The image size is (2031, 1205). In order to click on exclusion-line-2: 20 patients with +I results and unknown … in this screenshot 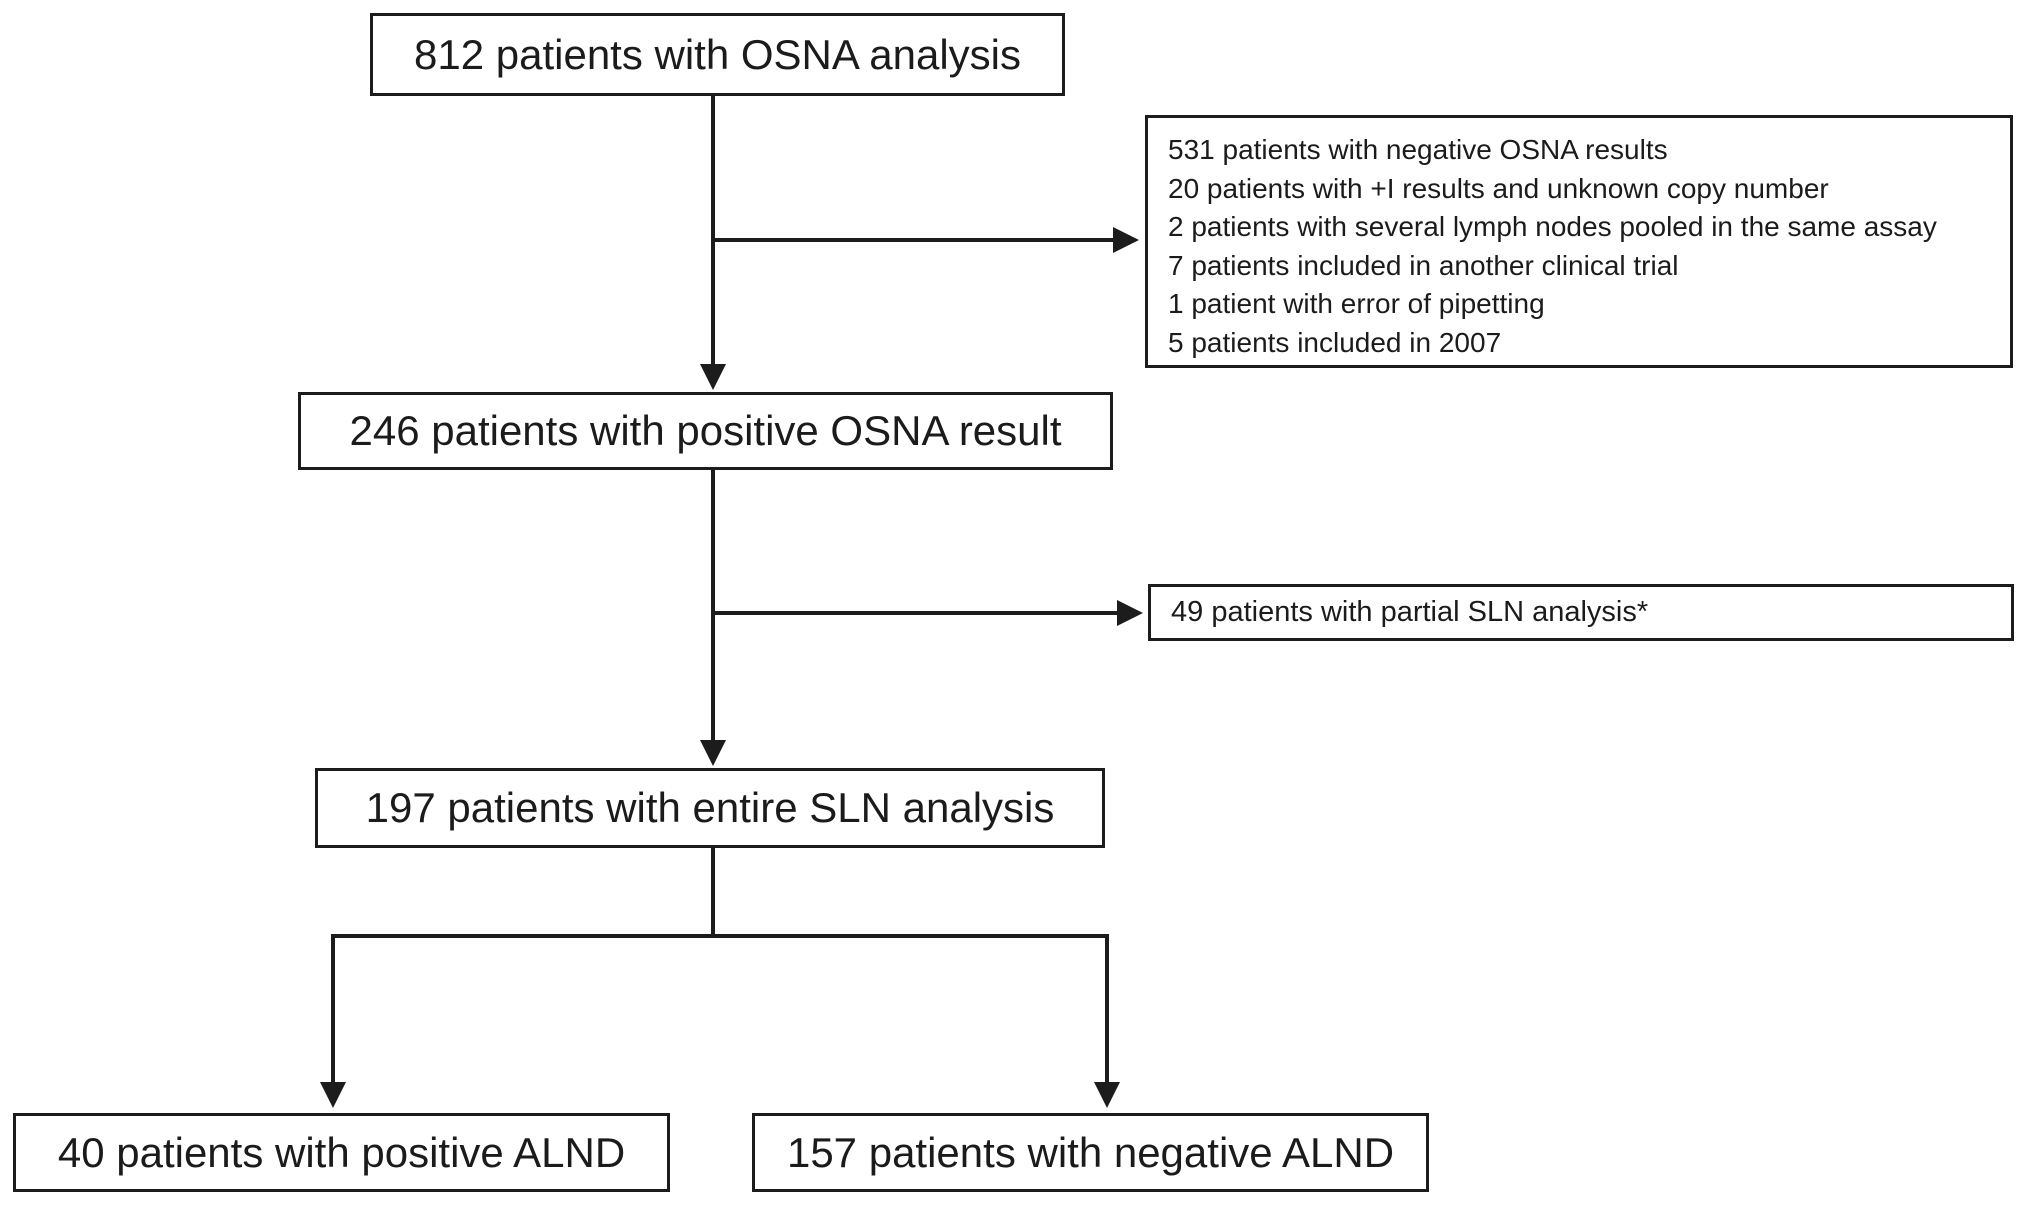, I will do `click(1498, 188)`.